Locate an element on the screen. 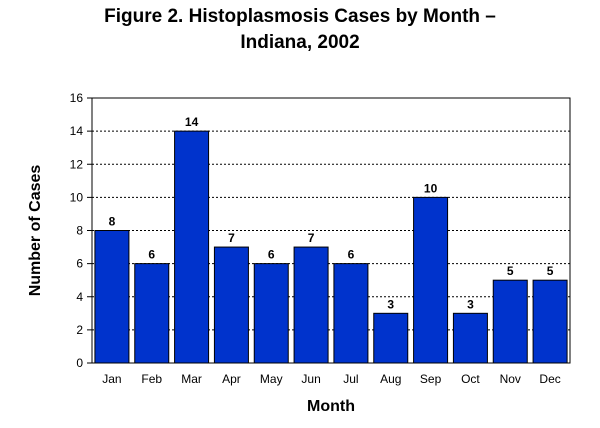 Image resolution: width=600 pixels, height=428 pixels. x-tick-label-sep: Sep is located at coordinates (431, 379).